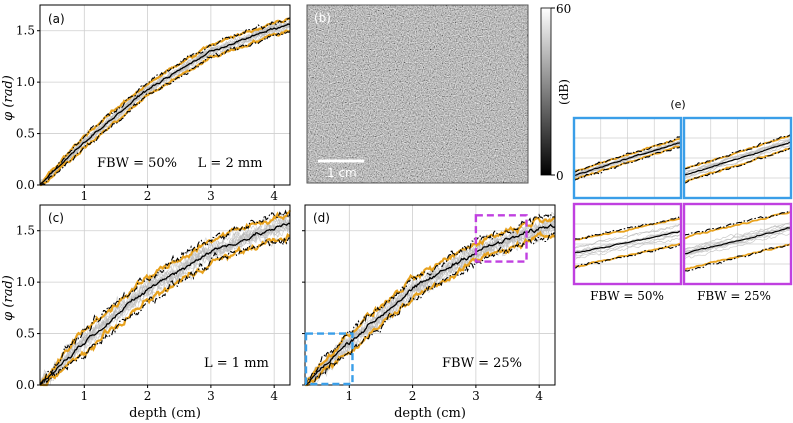  I want to click on colorbar, so click(546, 91).